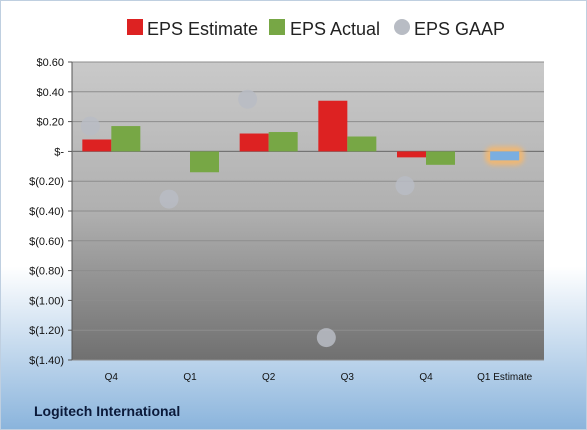  What do you see at coordinates (269, 377) in the screenshot?
I see `x-tick-label: Q2` at bounding box center [269, 377].